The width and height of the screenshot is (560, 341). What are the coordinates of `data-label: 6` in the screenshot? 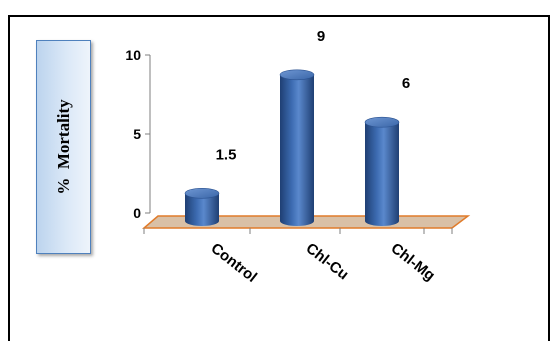 It's located at (406, 83).